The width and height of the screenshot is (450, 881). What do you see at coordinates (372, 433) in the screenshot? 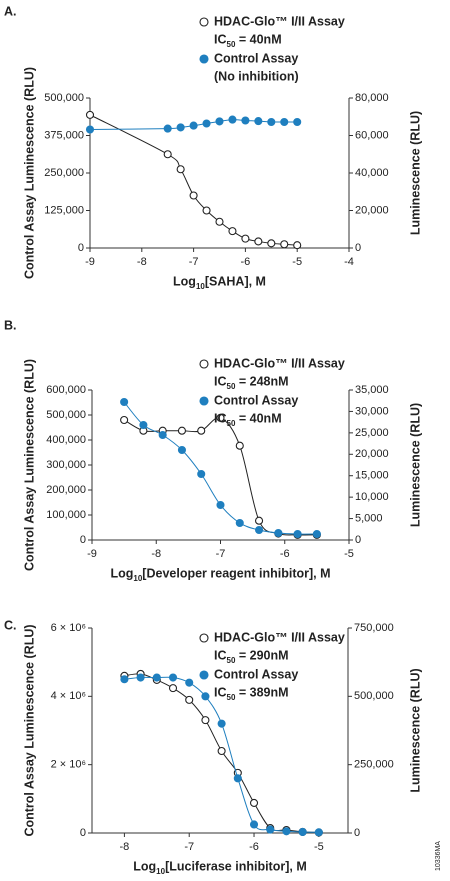
I see `y2-tick-label: 25,000` at bounding box center [372, 433].